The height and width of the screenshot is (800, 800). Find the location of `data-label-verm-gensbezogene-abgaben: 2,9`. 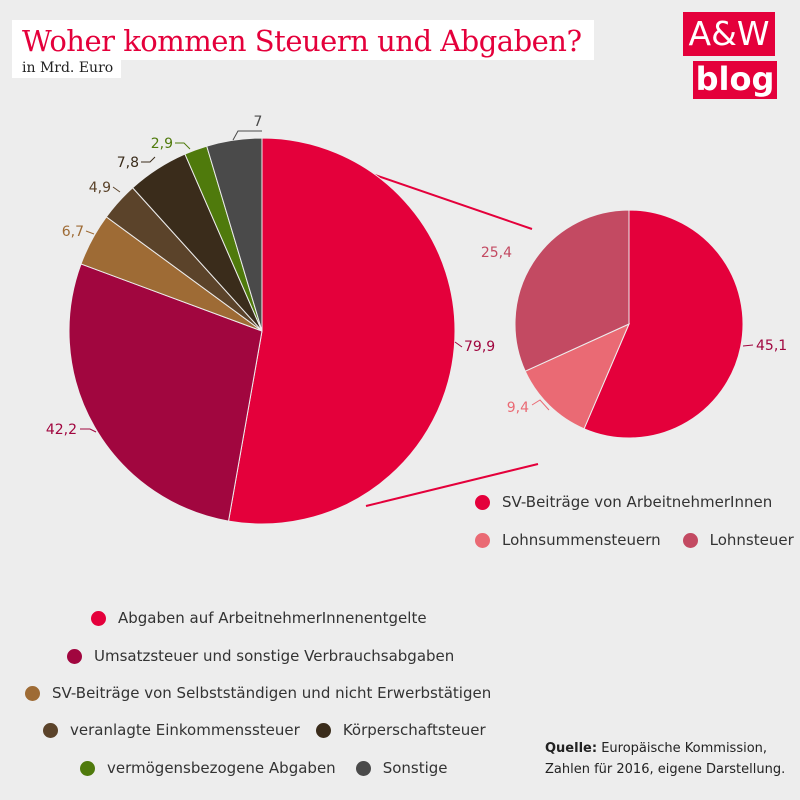

data-label-verm-gensbezogene-abgaben: 2,9 is located at coordinates (162, 144).